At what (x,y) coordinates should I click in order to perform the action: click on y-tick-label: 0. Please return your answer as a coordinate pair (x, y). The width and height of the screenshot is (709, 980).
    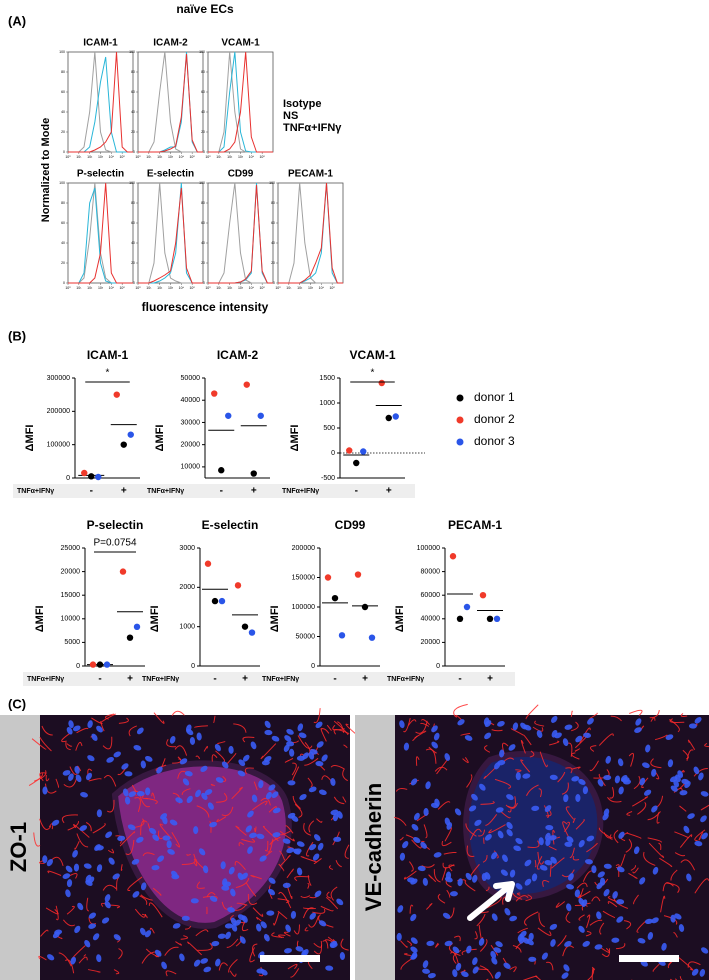
    Looking at the image, I should click on (64, 152).